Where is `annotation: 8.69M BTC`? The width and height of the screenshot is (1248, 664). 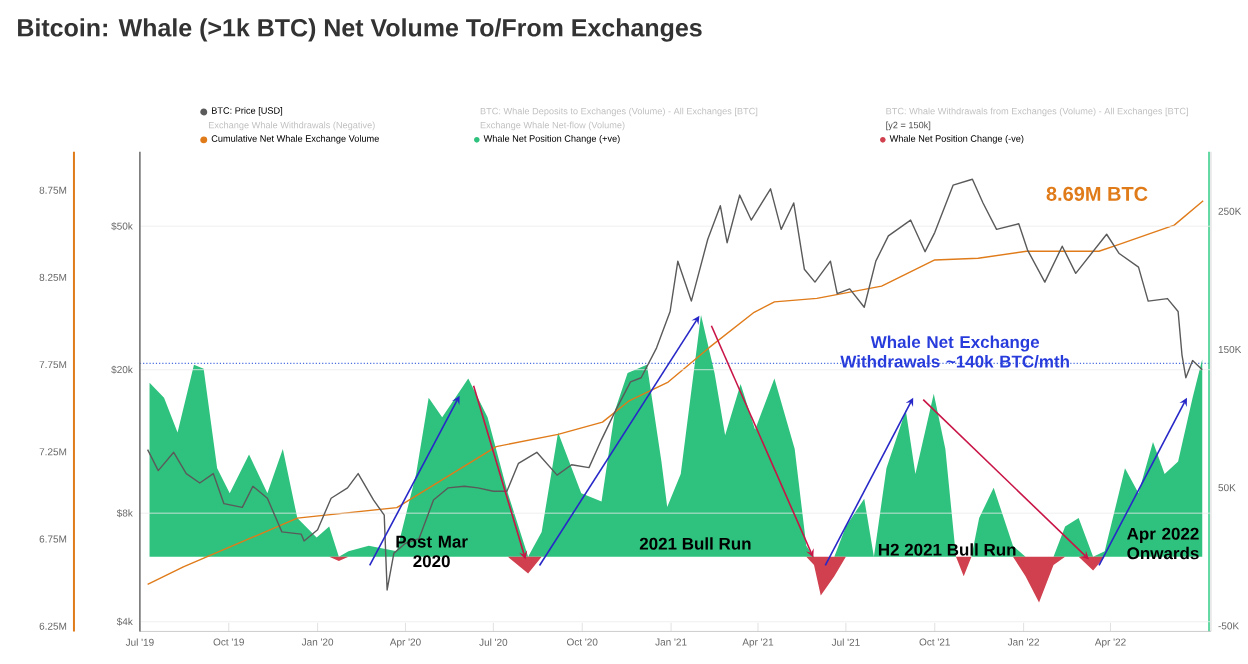
annotation: 8.69M BTC is located at coordinates (1097, 194).